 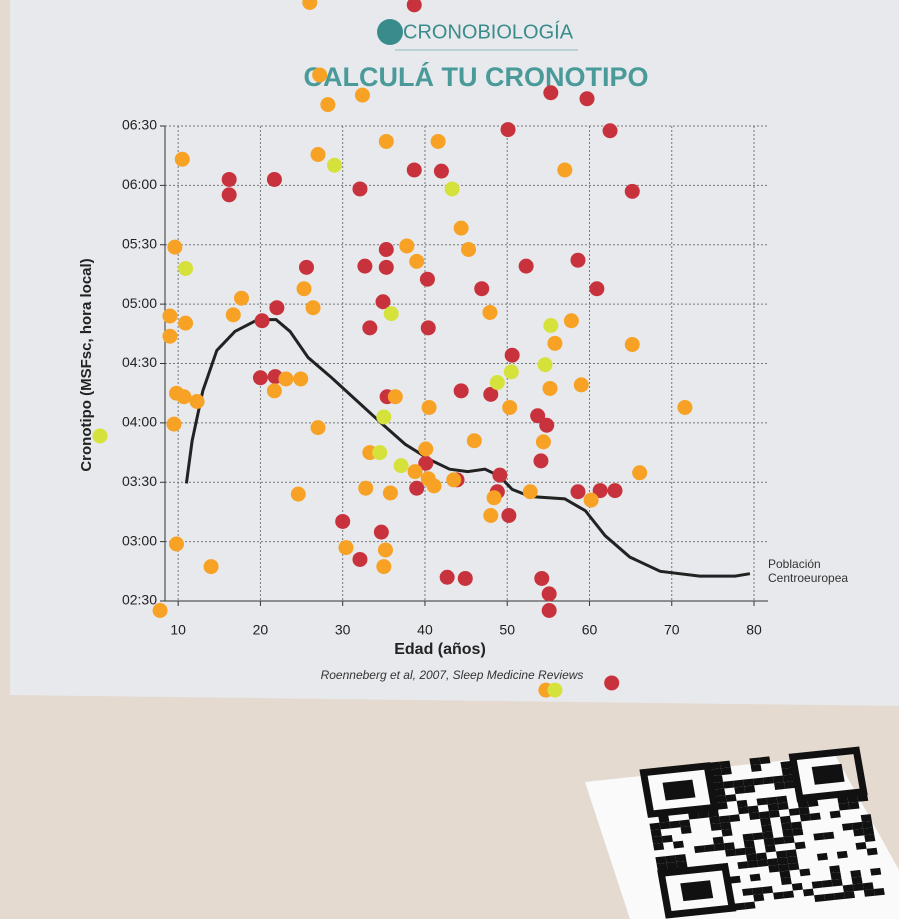 What do you see at coordinates (590, 630) in the screenshot?
I see `x-tick-label: 60` at bounding box center [590, 630].